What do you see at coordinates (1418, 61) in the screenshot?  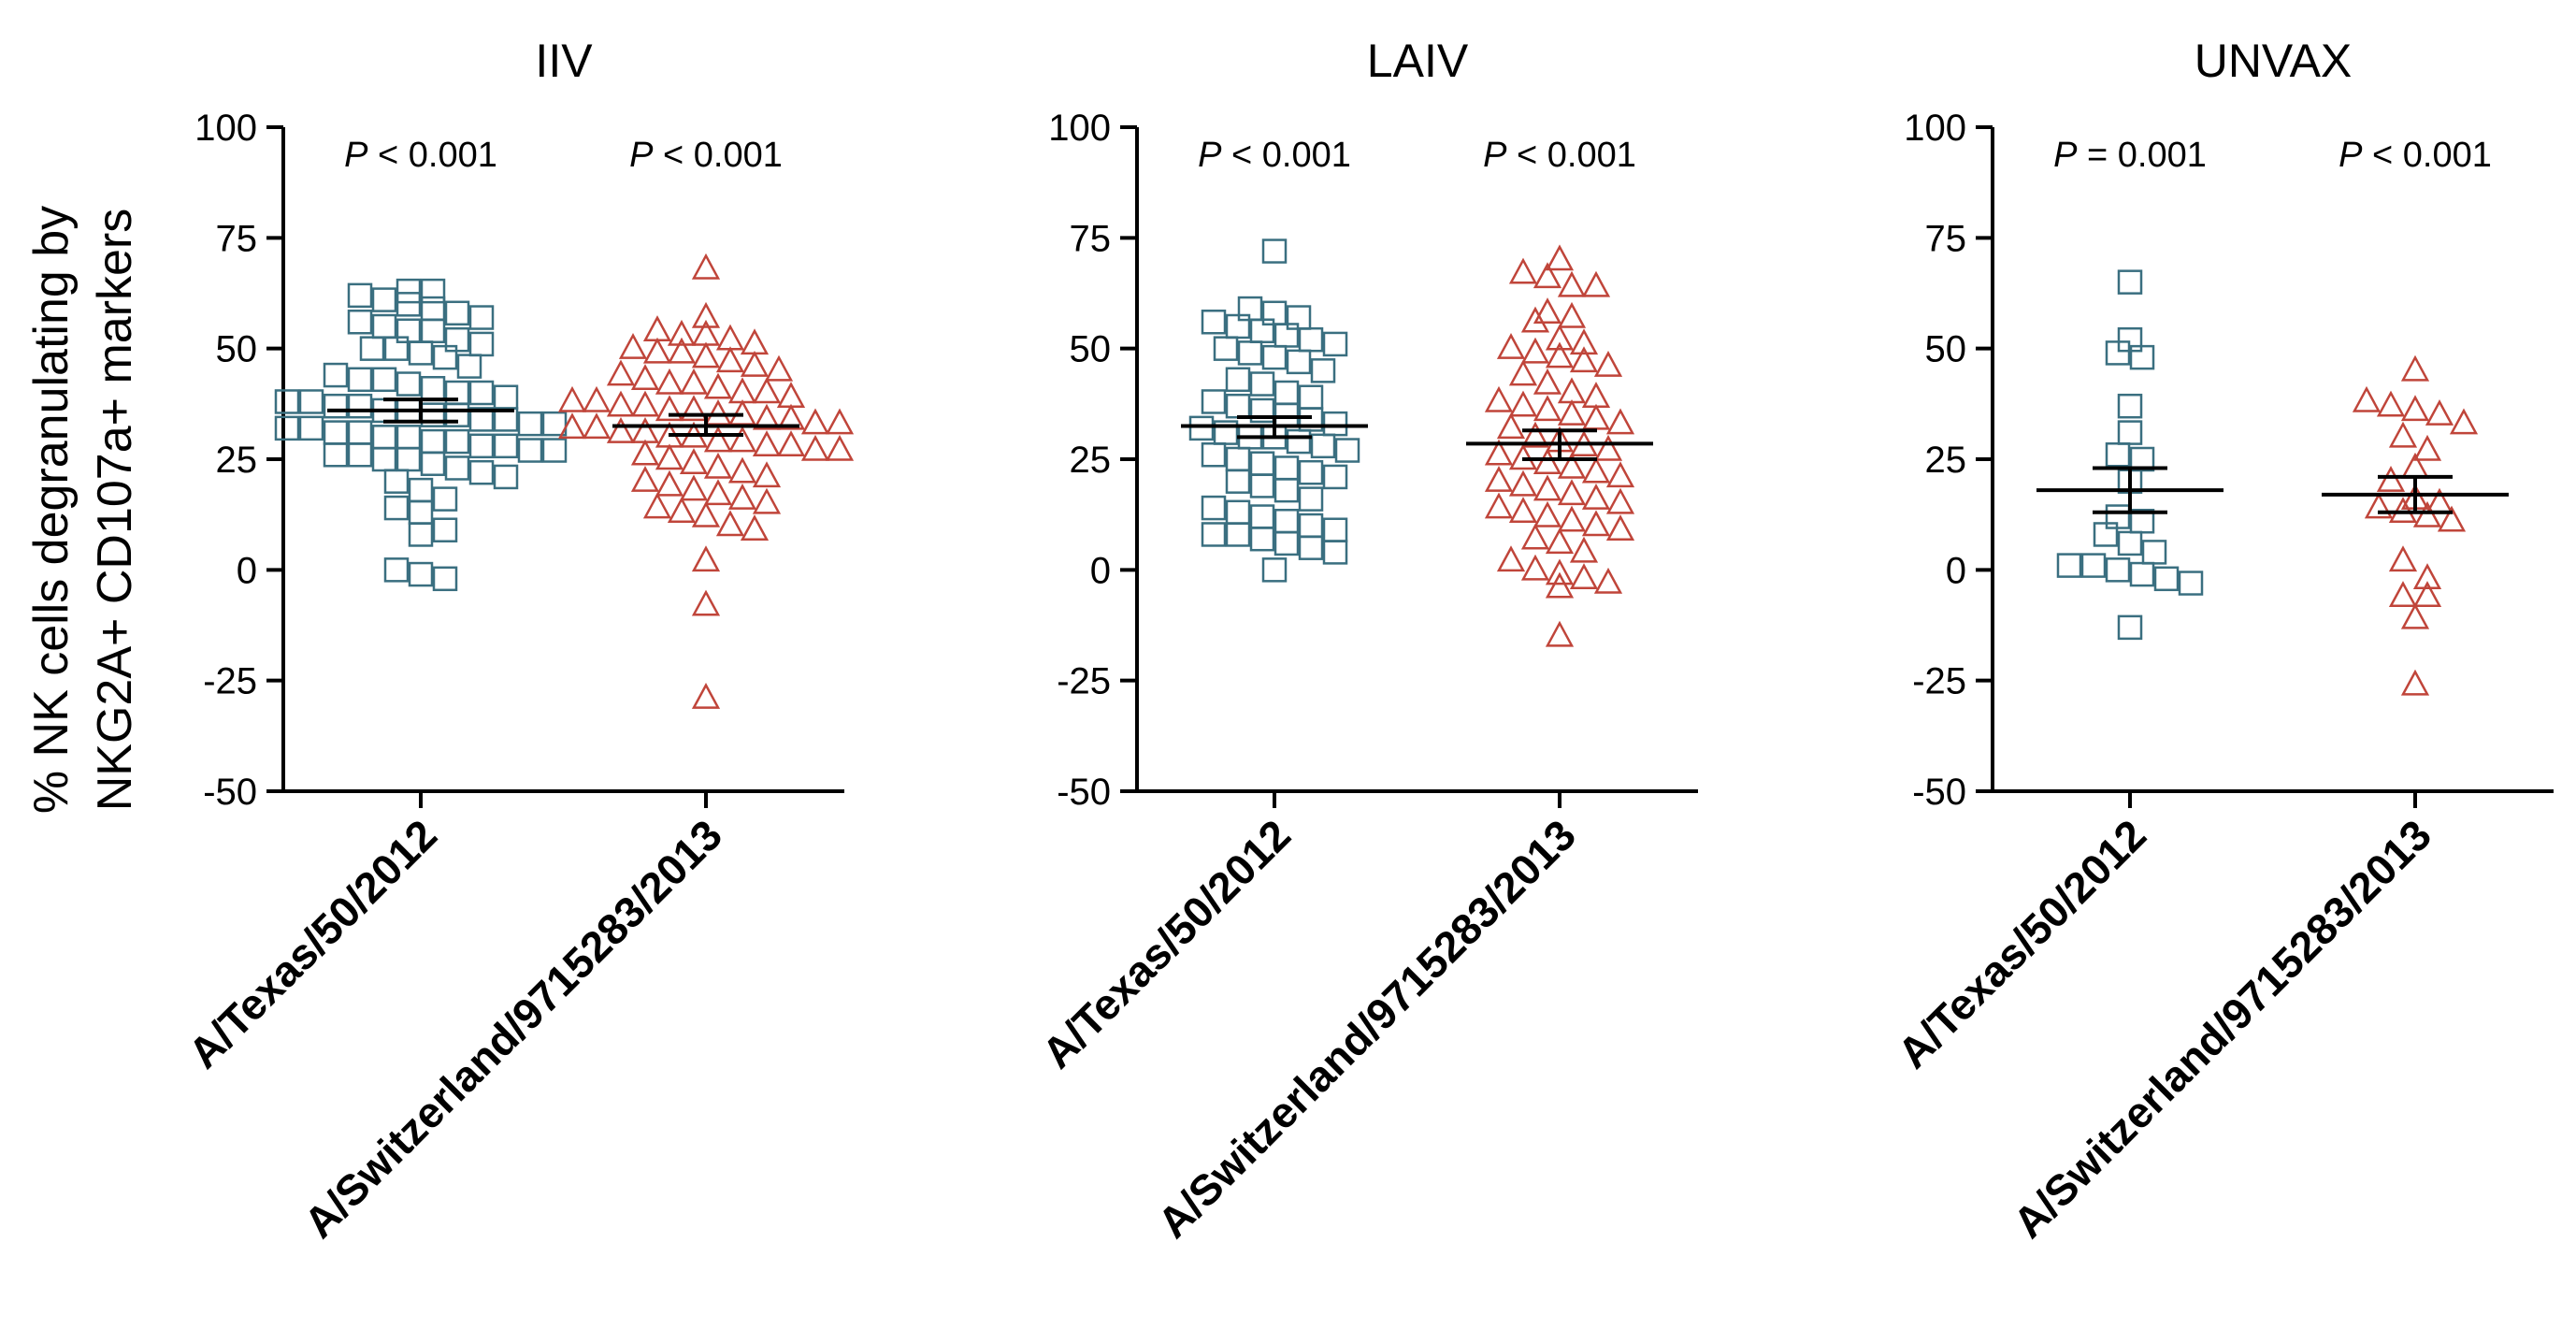 I see `panel-title: LAIV` at bounding box center [1418, 61].